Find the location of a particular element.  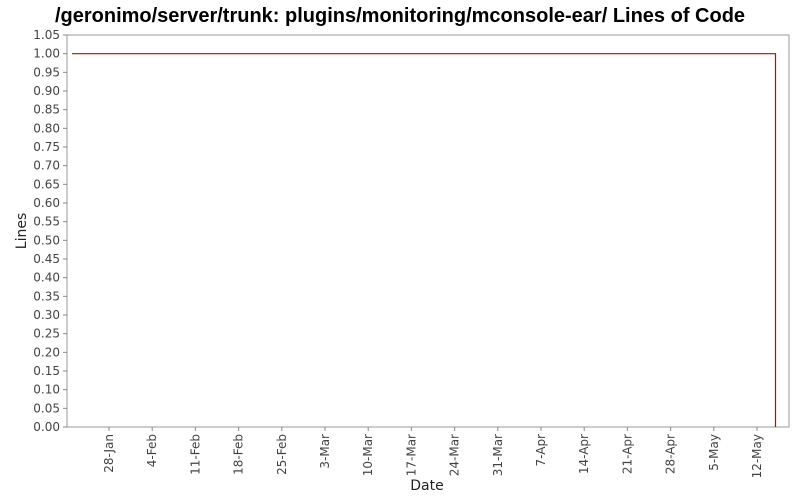

y-tick-label: 0.60 is located at coordinates (46, 203).